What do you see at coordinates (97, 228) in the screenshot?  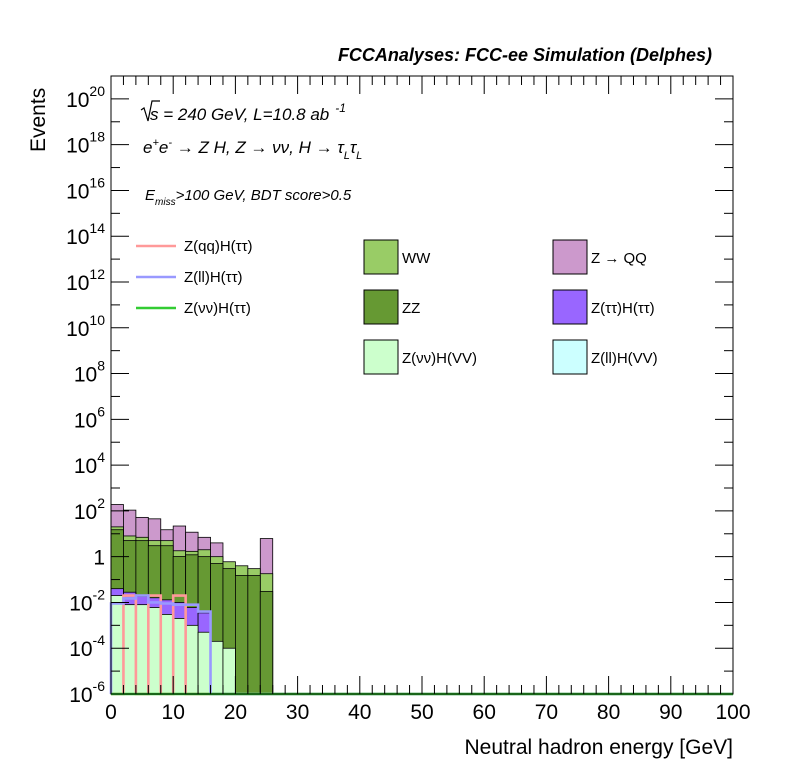 I see `y-tick-exponent: 14` at bounding box center [97, 228].